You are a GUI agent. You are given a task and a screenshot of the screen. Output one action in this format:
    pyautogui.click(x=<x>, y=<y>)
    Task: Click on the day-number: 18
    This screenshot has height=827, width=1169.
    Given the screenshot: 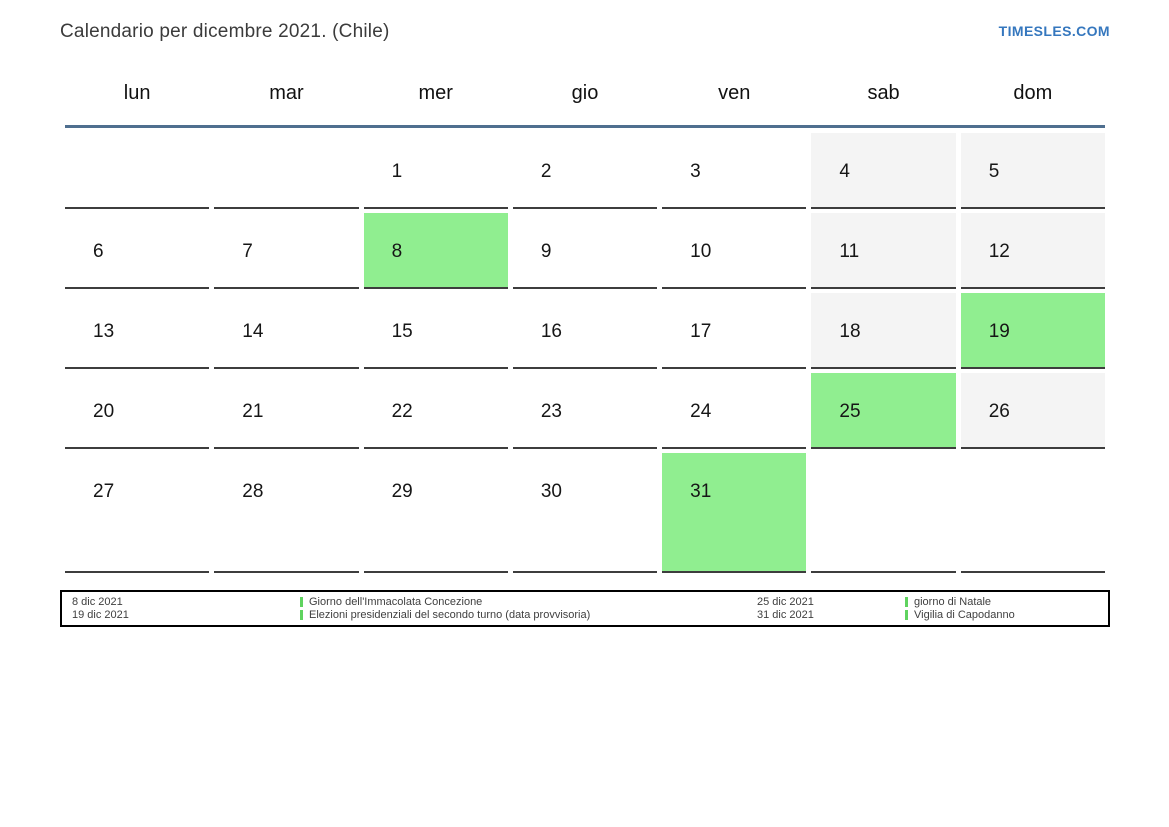 What is the action you would take?
    pyautogui.click(x=850, y=331)
    